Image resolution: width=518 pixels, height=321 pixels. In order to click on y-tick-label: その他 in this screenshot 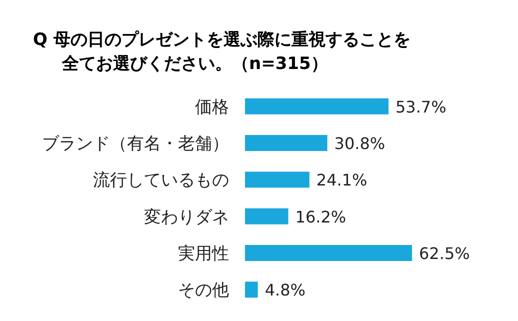, I will do `click(203, 290)`.